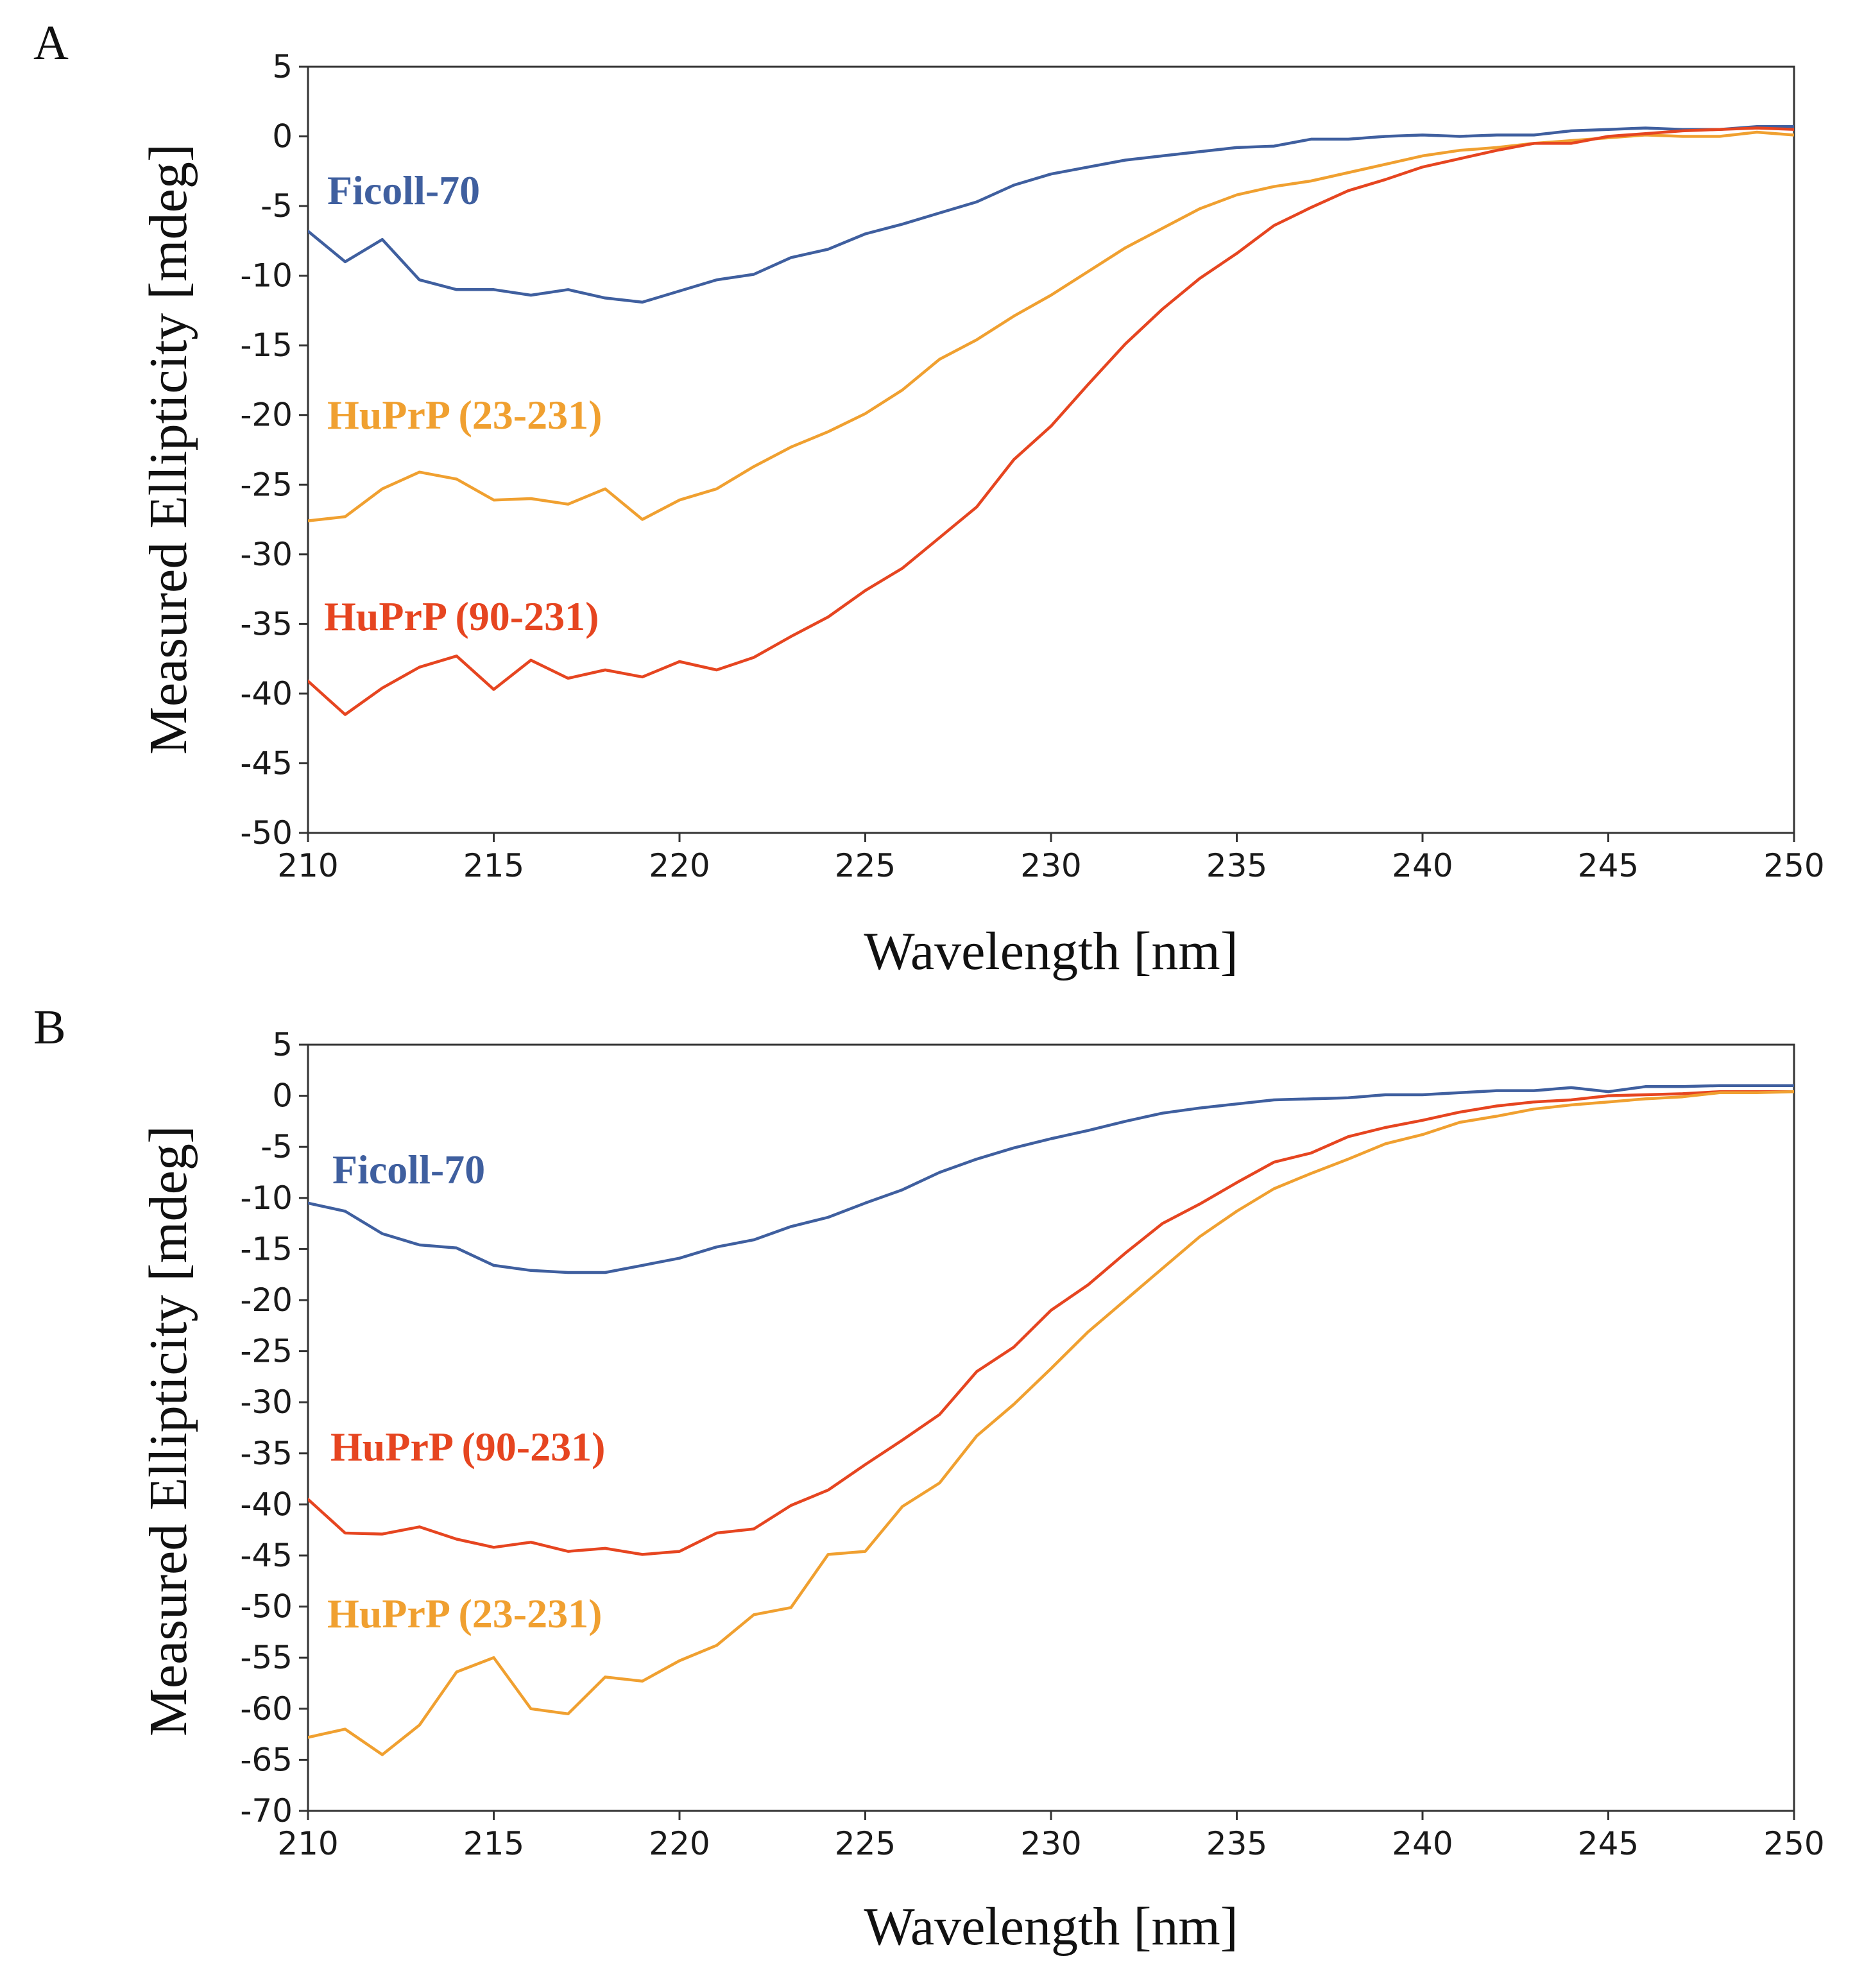 The height and width of the screenshot is (1988, 1855). I want to click on y-tick-label: -55, so click(267, 1658).